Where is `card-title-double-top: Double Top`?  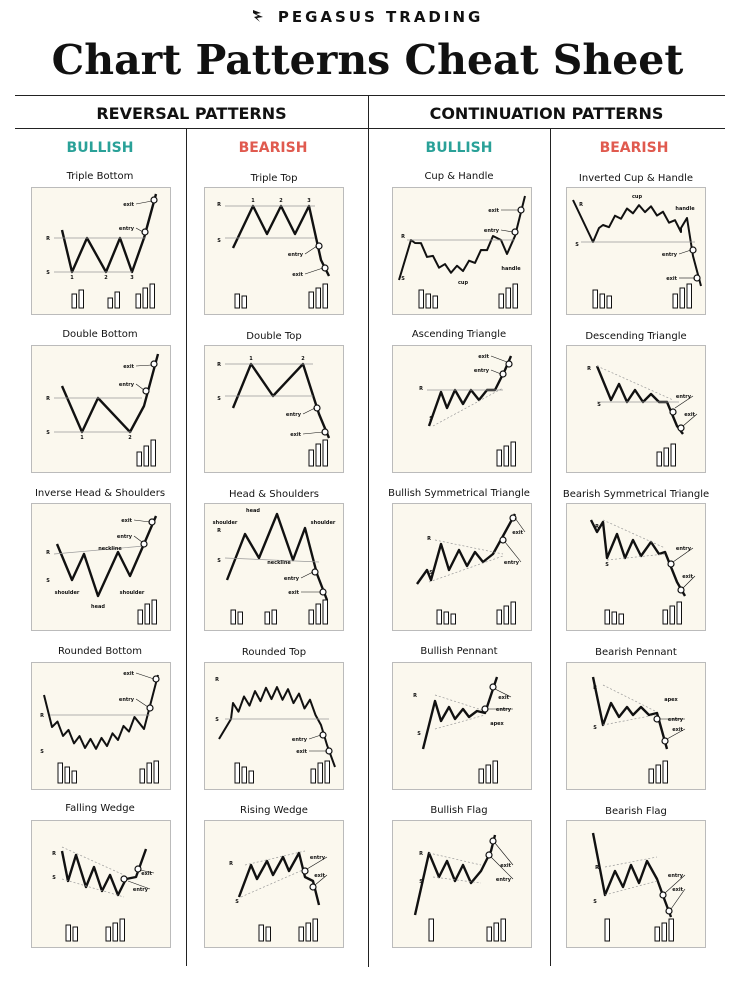
card-title-double-top: Double Top is located at coordinates (274, 336).